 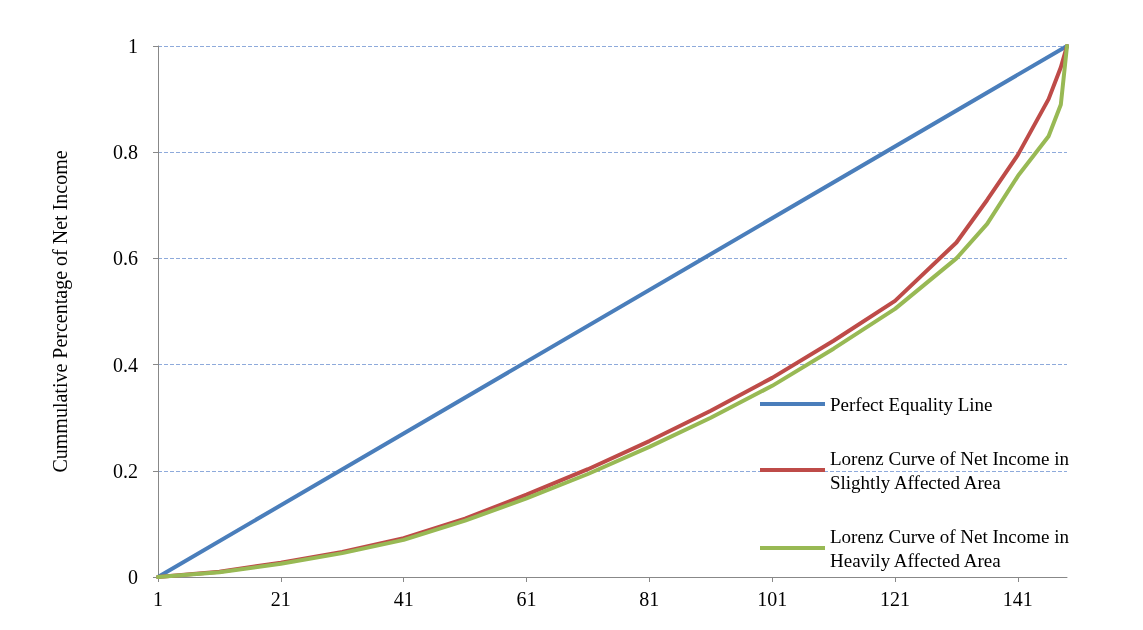 What do you see at coordinates (952, 548) in the screenshot?
I see `legend-label: Lorenz Curve of Net Income in Heavily Affected Area` at bounding box center [952, 548].